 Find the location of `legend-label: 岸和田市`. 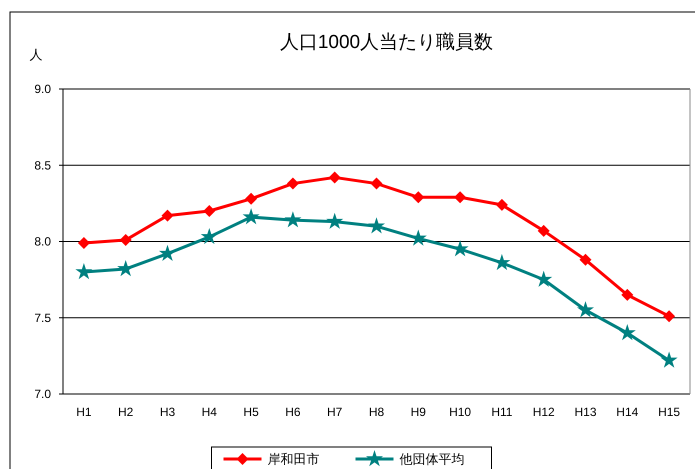

legend-label: 岸和田市 is located at coordinates (294, 459).